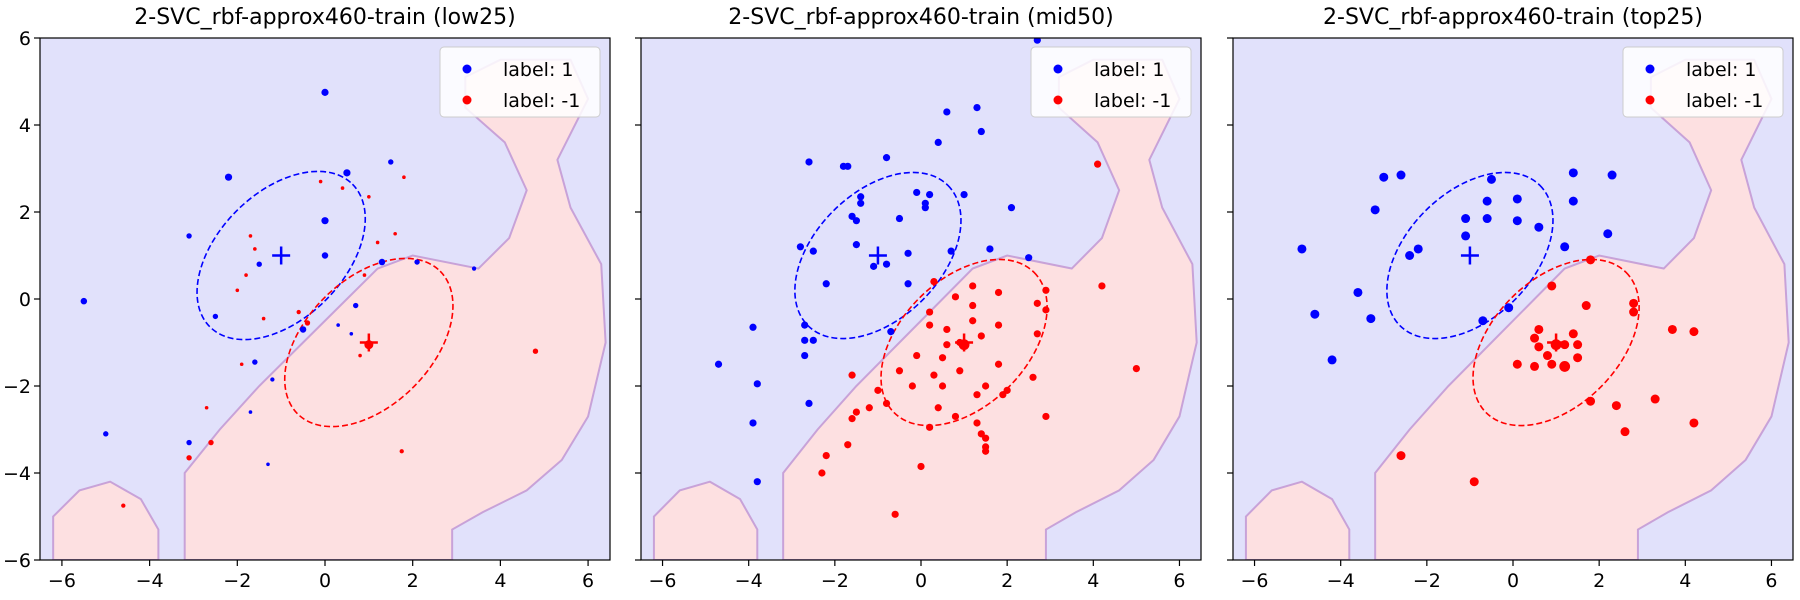 This screenshot has width=1800, height=600. What do you see at coordinates (1771, 581) in the screenshot?
I see `x-tick-label: 6` at bounding box center [1771, 581].